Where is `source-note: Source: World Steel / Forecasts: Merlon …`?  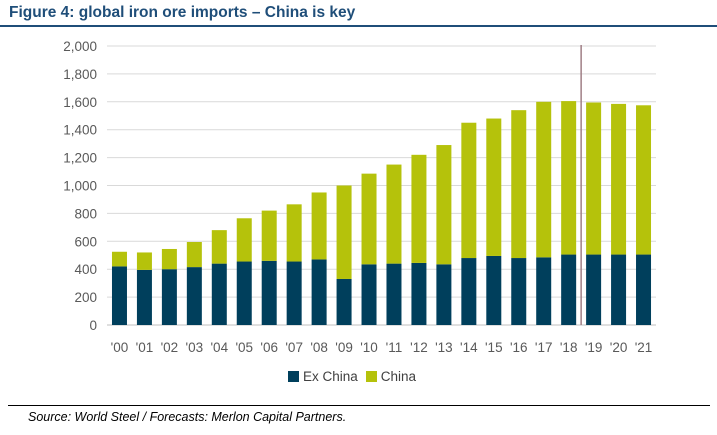
source-note: Source: World Steel / Forecasts: Merlon … is located at coordinates (187, 417).